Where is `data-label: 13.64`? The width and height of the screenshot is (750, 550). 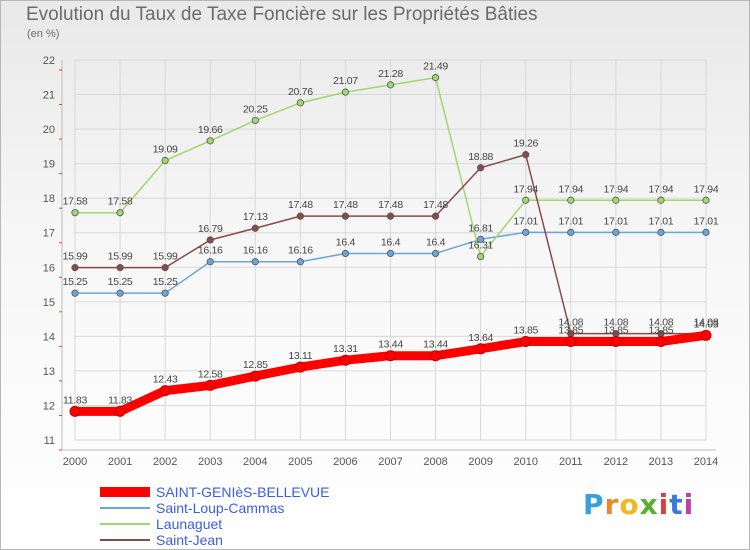
data-label: 13.64 is located at coordinates (480, 338).